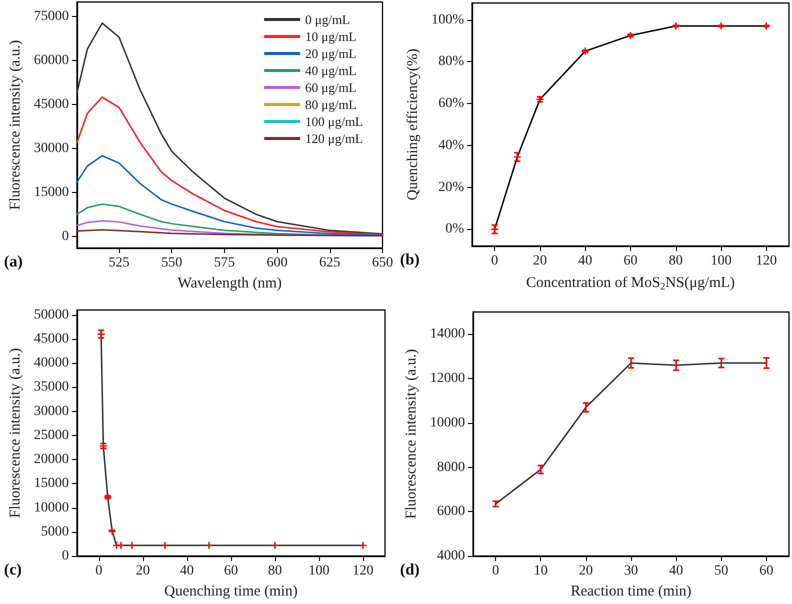 Image resolution: width=792 pixels, height=604 pixels. I want to click on legend-label: 10 μg/mL, so click(331, 36).